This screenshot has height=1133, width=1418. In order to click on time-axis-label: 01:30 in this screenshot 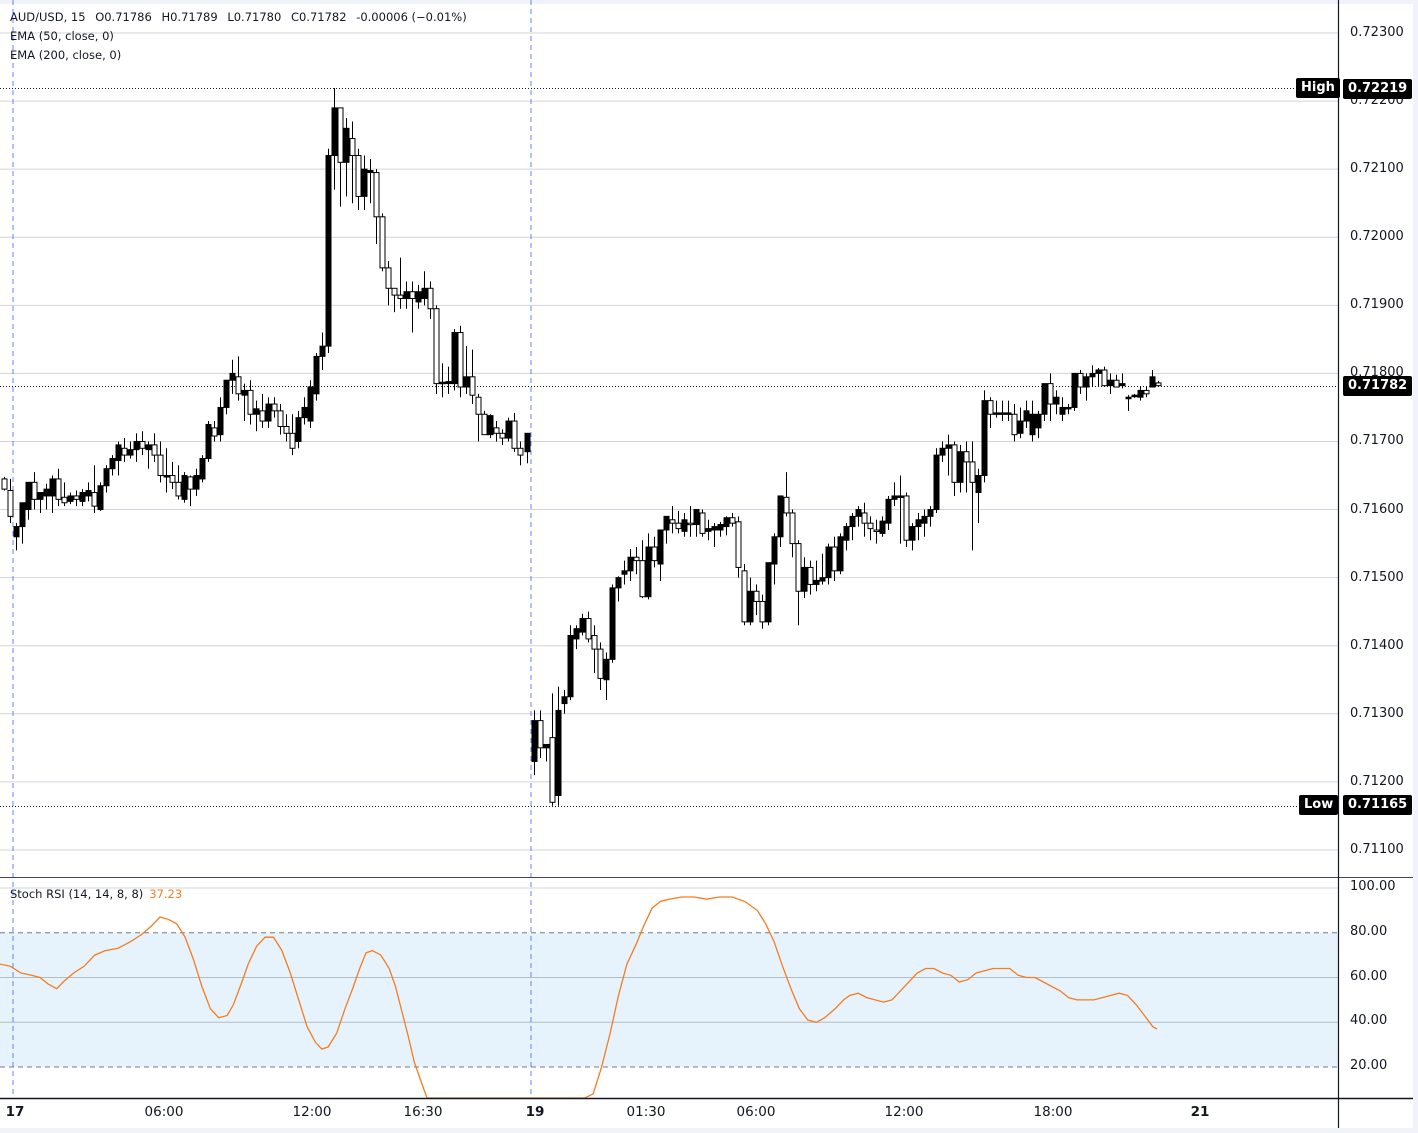, I will do `click(646, 1112)`.